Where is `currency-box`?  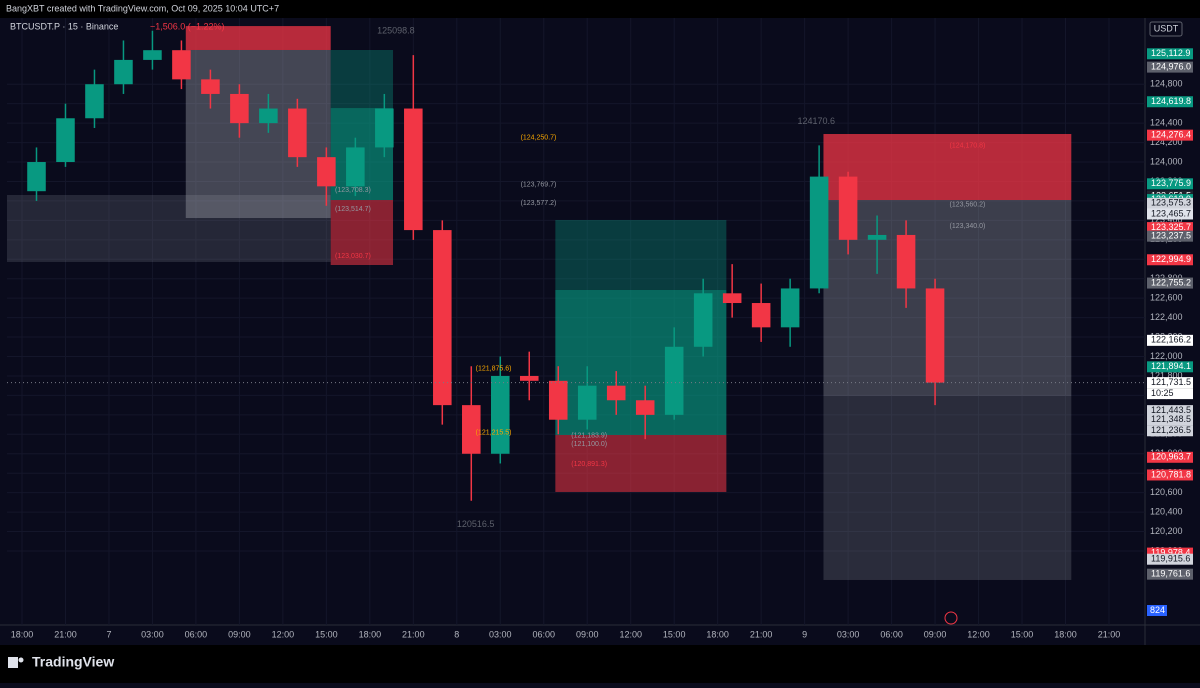 currency-box is located at coordinates (1166, 29).